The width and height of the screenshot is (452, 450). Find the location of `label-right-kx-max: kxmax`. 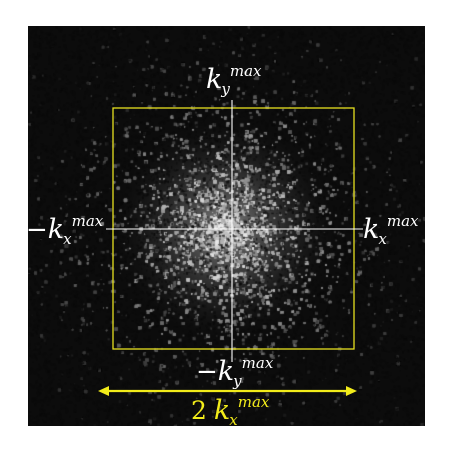

label-right-kx-max: kxmax is located at coordinates (391, 230).